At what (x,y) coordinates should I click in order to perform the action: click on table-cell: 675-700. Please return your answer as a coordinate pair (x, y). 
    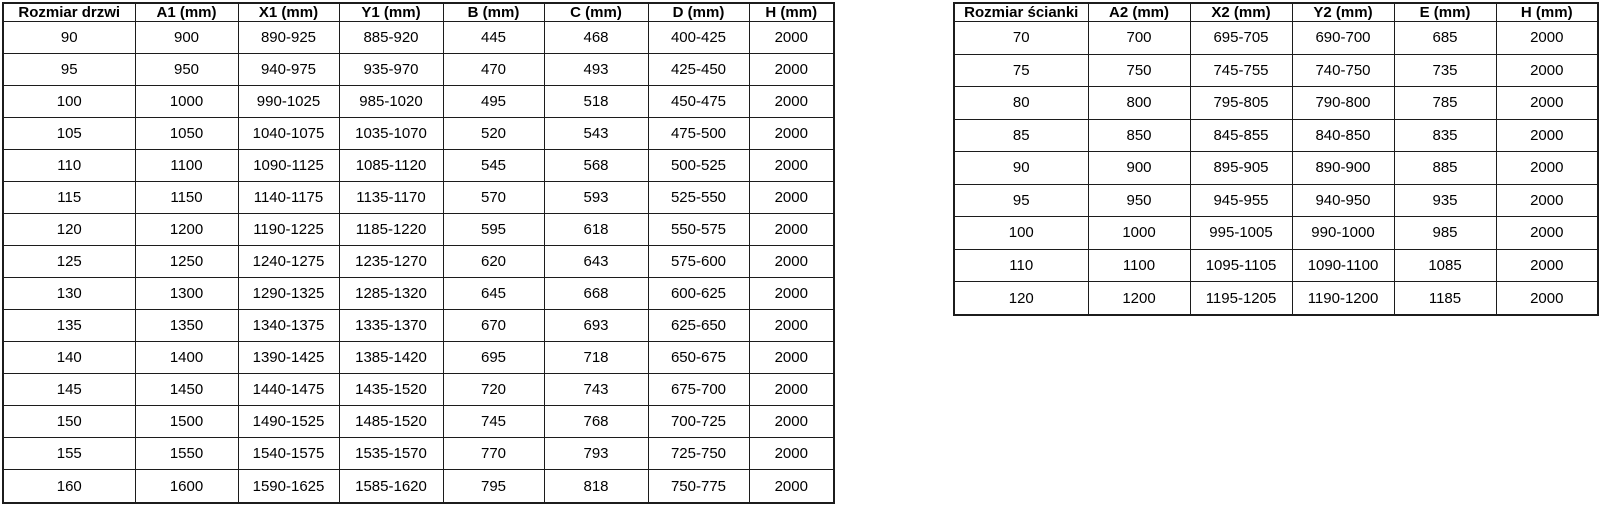
    Looking at the image, I should click on (698, 390).